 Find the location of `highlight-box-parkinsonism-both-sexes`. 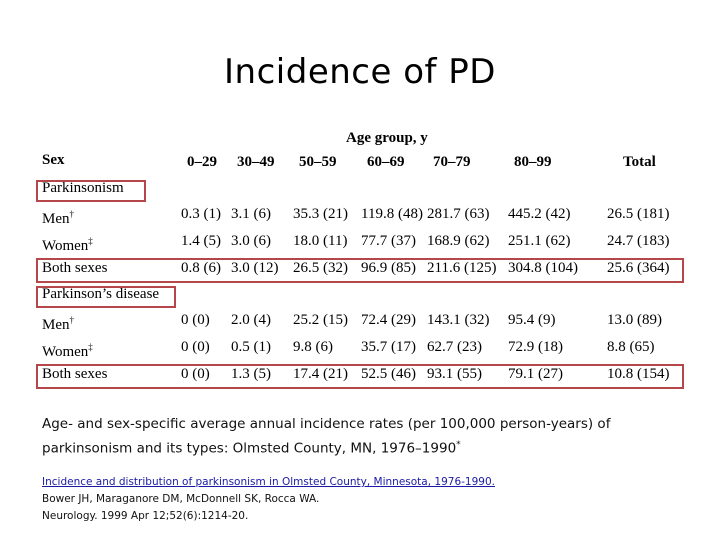

highlight-box-parkinsonism-both-sexes is located at coordinates (360, 270).